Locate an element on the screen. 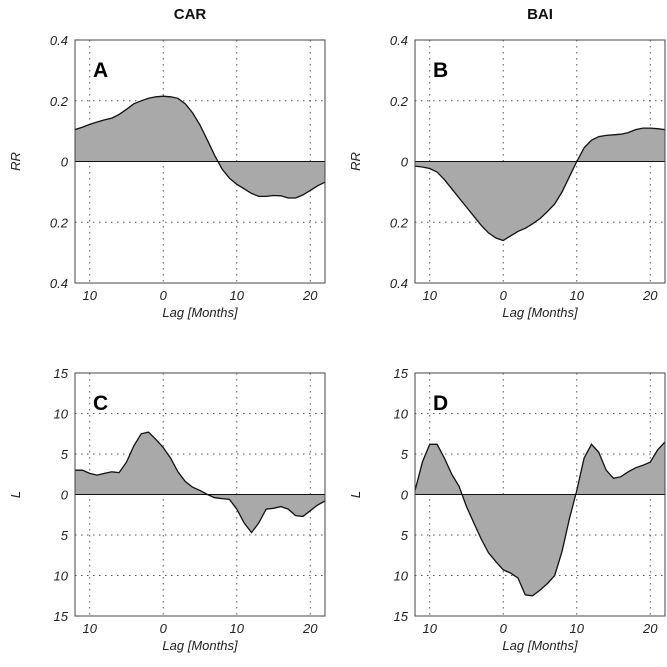  panel-letter: C is located at coordinates (100, 403).